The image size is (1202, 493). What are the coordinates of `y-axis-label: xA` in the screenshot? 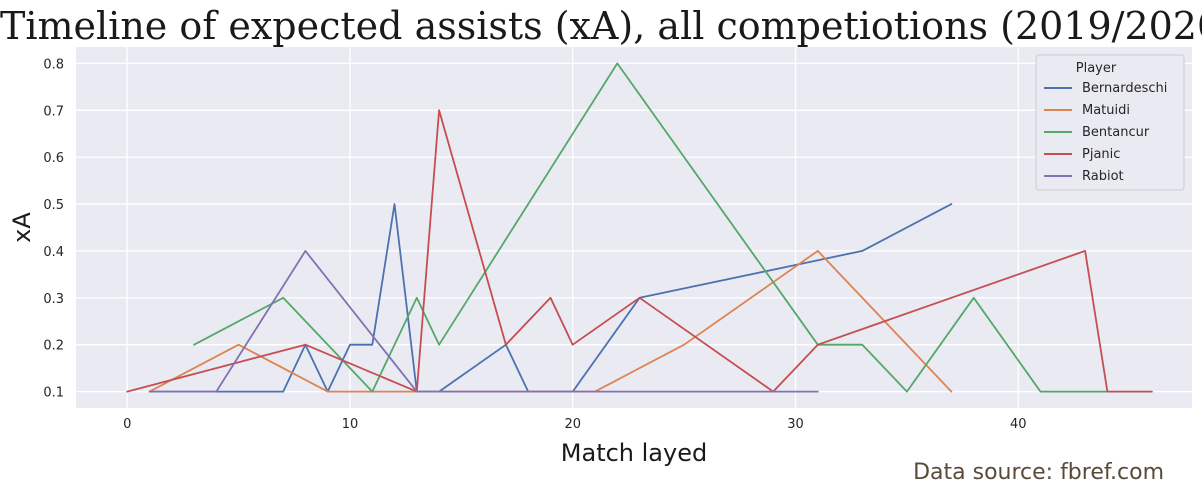 It's located at (22, 227).